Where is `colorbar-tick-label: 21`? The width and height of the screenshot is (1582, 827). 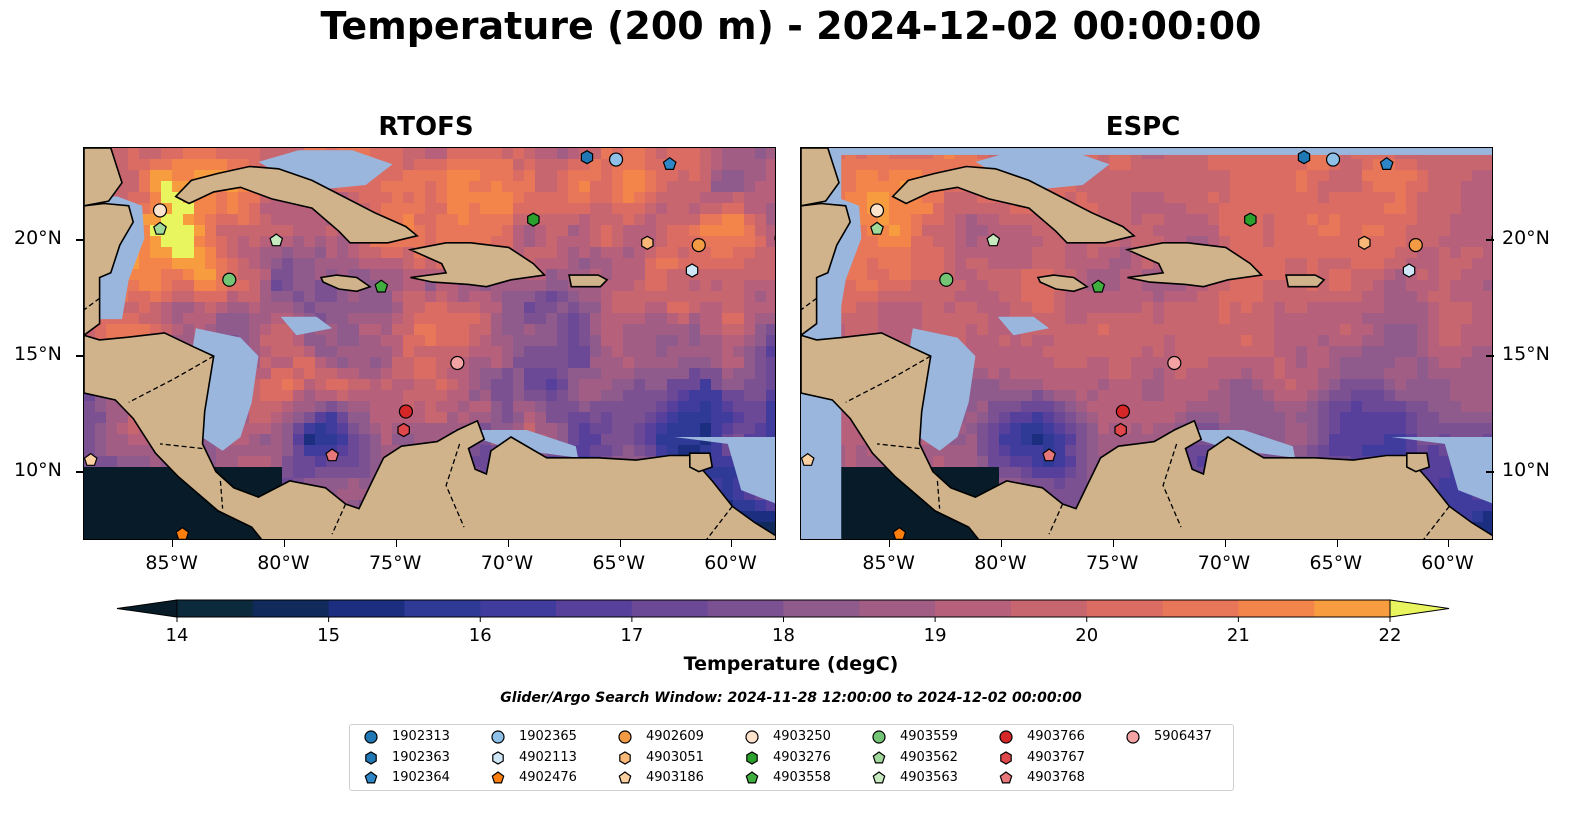 colorbar-tick-label: 21 is located at coordinates (1238, 635).